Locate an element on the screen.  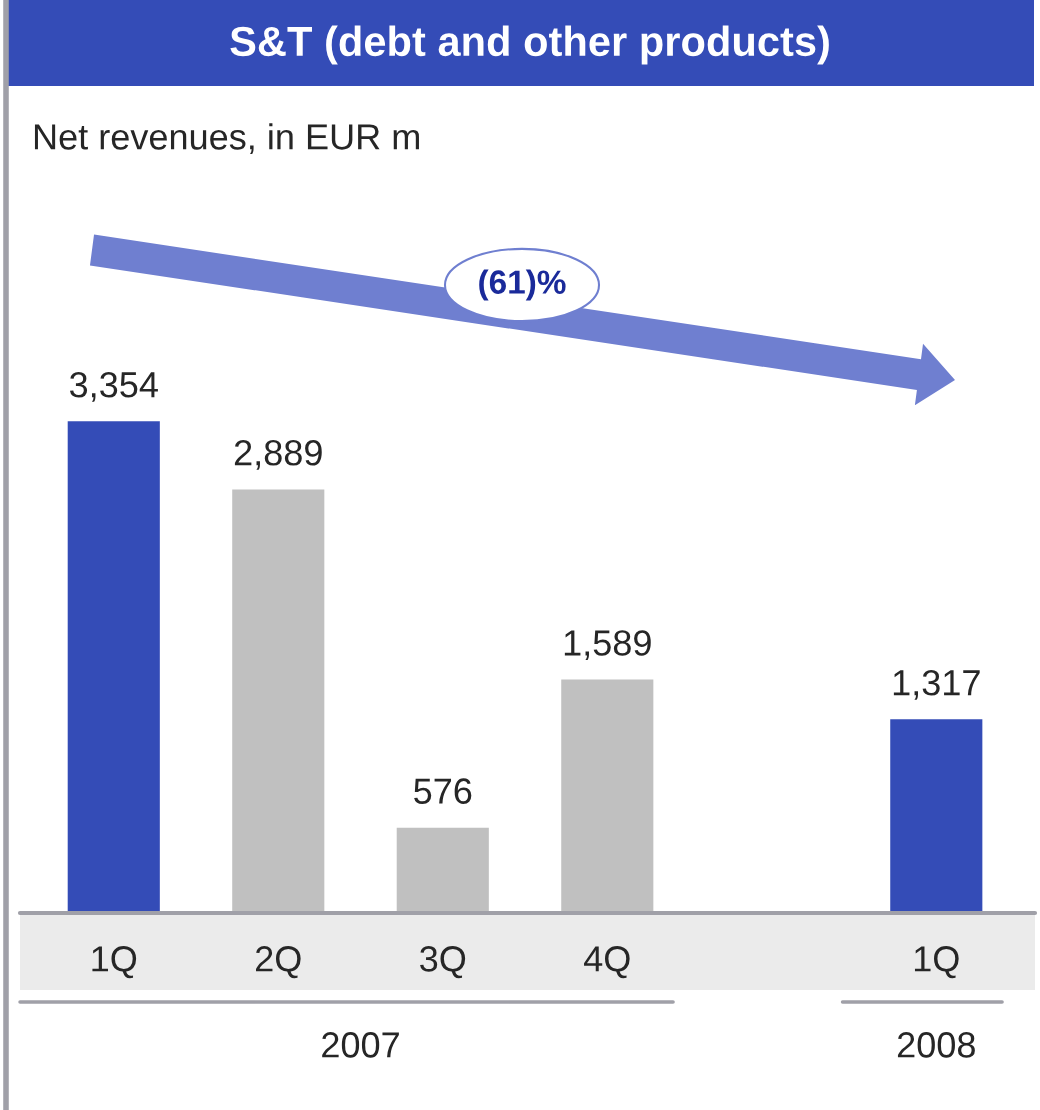
x-tick-label: 3Q is located at coordinates (443, 962).